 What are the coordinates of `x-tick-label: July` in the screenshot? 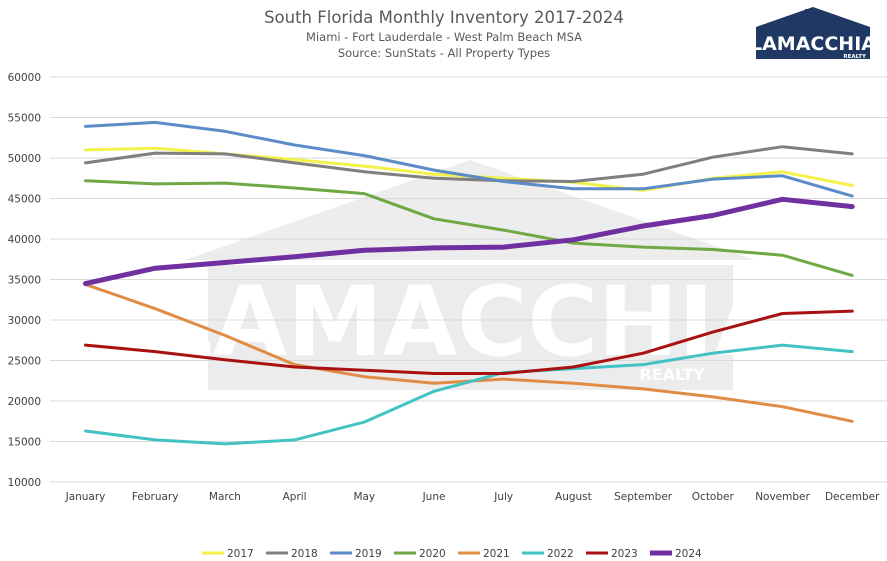 It's located at (503, 497).